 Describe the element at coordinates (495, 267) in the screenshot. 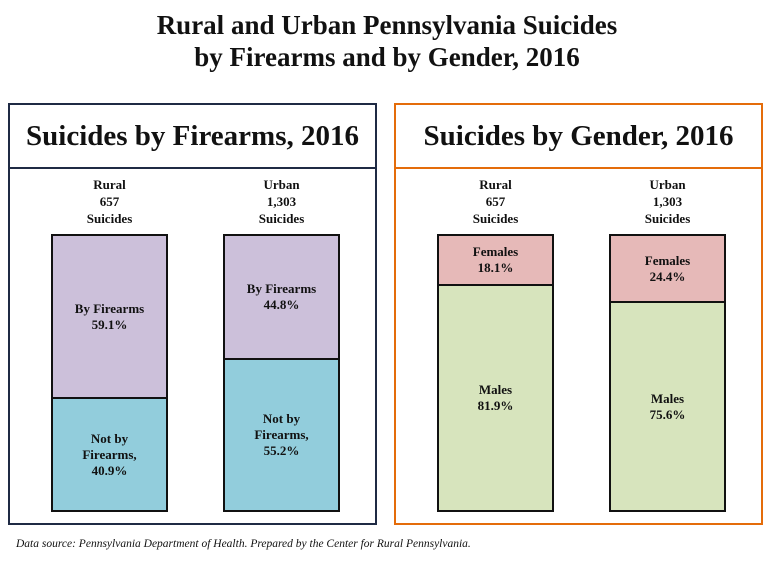

I see `value-label: 18.1%` at that location.